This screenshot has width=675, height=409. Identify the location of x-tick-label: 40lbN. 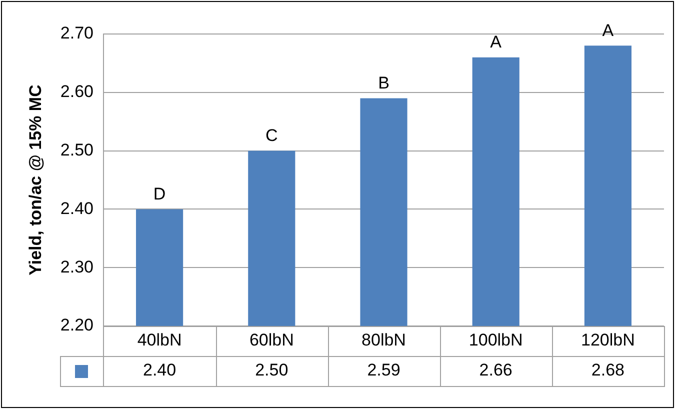
(159, 340).